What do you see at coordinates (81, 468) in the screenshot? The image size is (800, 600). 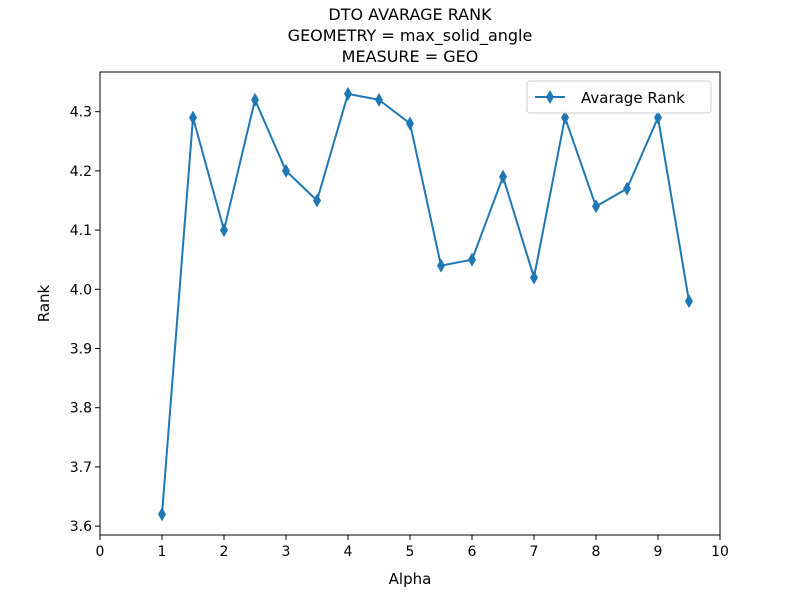 I see `y-tick-label: 3.7` at bounding box center [81, 468].